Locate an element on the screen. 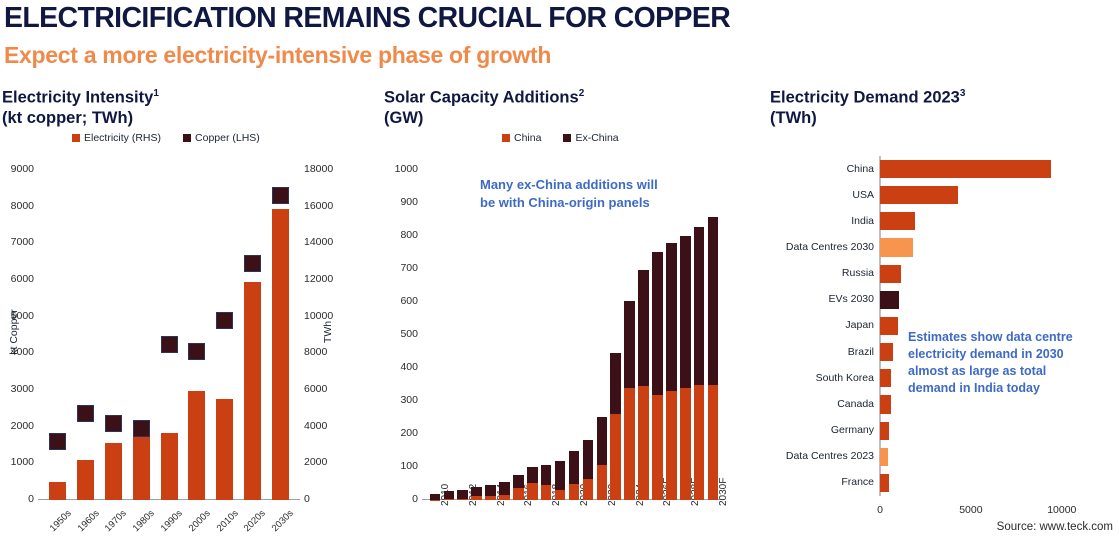 This screenshot has width=1119, height=539. chart1-y-left-tick: 4000 is located at coordinates (22, 352).